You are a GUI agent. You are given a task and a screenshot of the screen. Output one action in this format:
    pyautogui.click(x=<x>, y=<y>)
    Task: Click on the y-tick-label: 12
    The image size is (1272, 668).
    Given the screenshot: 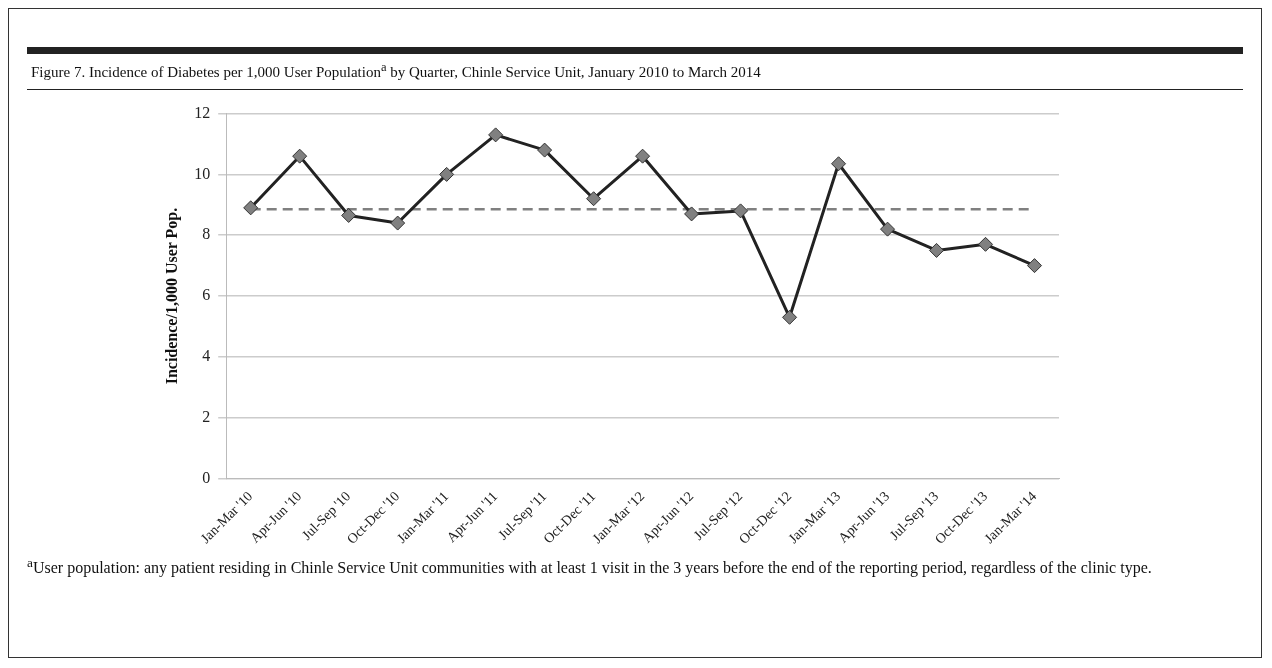 What is the action you would take?
    pyautogui.click(x=202, y=112)
    